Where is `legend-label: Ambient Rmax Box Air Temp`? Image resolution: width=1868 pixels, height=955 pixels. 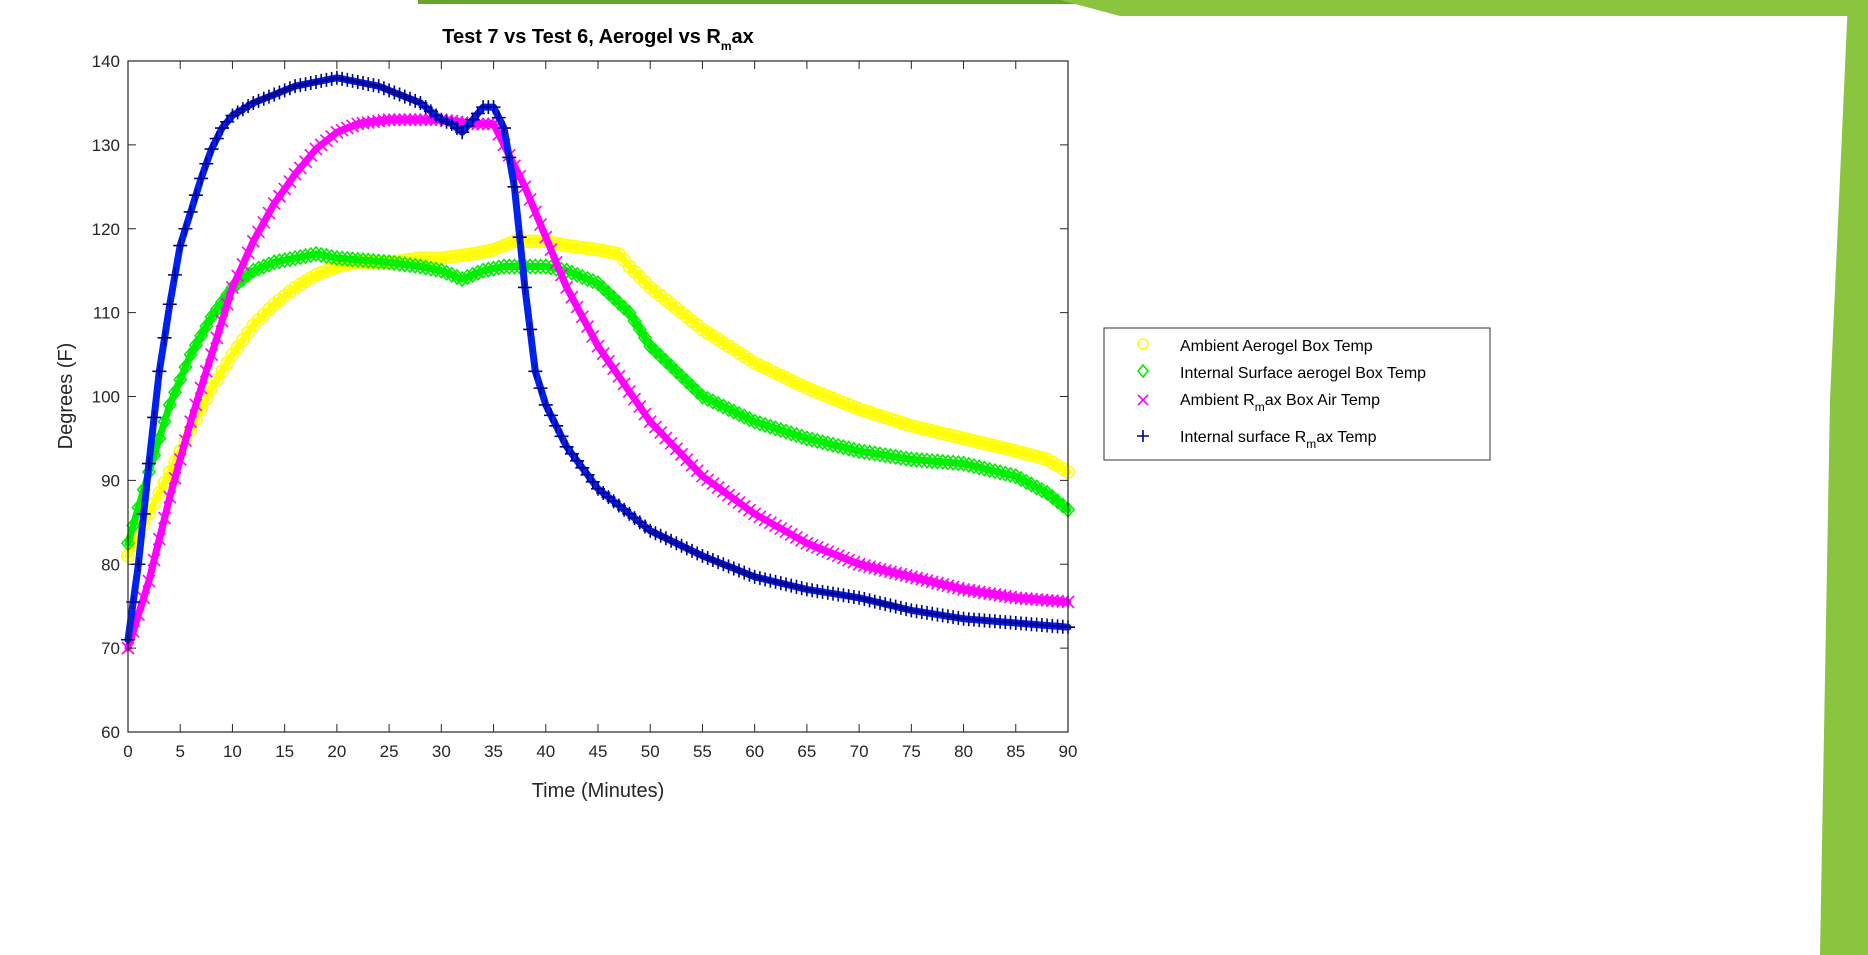 legend-label: Ambient Rmax Box Air Temp is located at coordinates (1280, 403).